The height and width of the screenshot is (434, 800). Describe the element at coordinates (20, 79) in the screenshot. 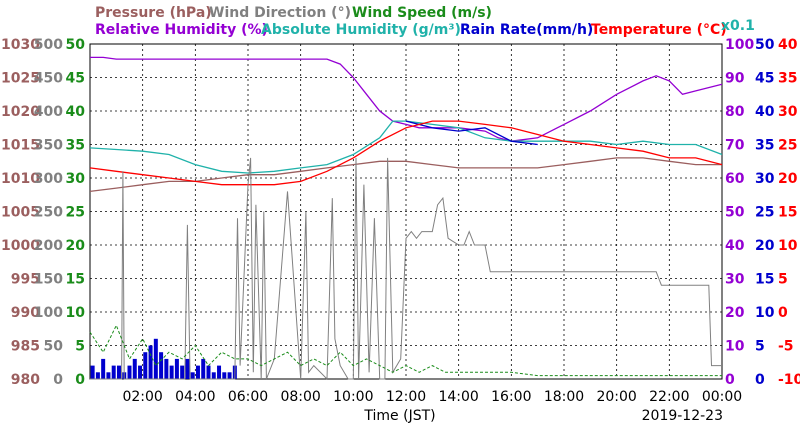

I see `tick-label-pressure: 1025` at that location.